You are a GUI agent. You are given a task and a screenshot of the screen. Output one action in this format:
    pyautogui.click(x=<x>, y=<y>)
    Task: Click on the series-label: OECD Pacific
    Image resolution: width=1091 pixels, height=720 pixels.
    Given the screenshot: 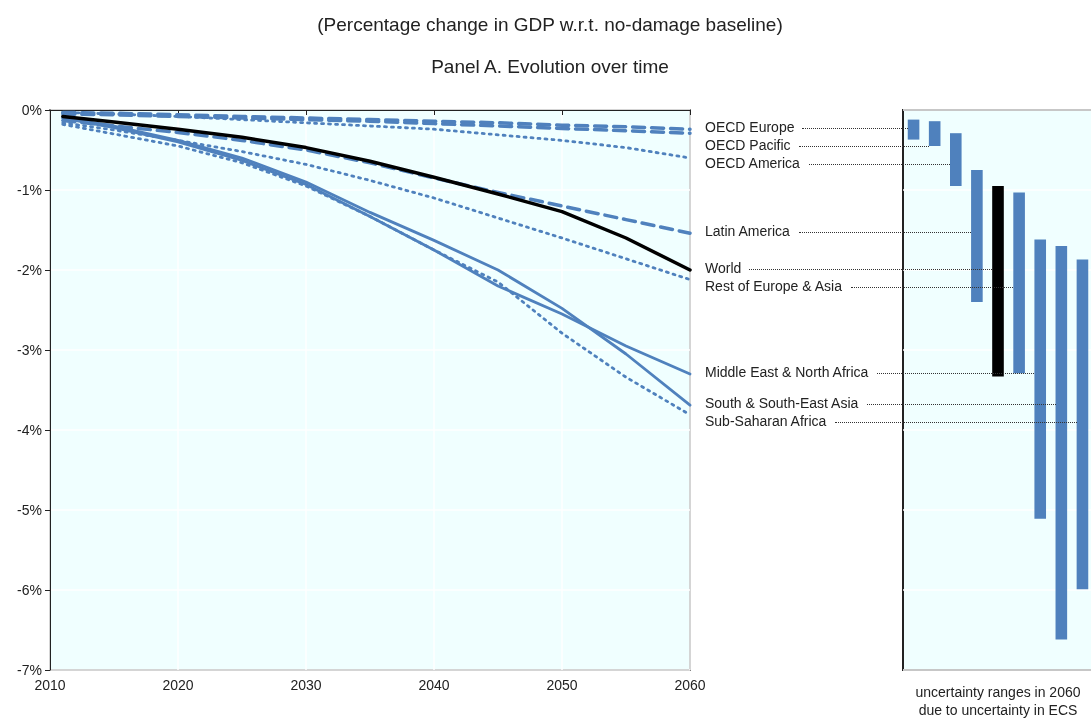 What is the action you would take?
    pyautogui.click(x=748, y=145)
    